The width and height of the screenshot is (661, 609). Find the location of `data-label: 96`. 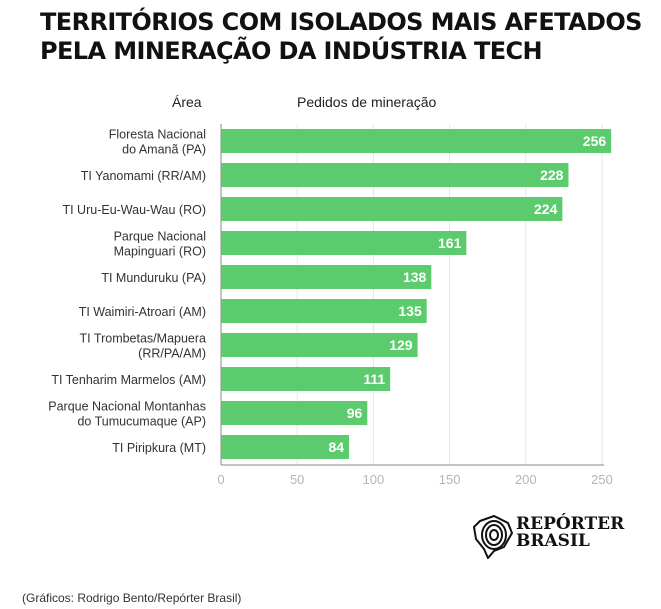

data-label: 96 is located at coordinates (355, 413).